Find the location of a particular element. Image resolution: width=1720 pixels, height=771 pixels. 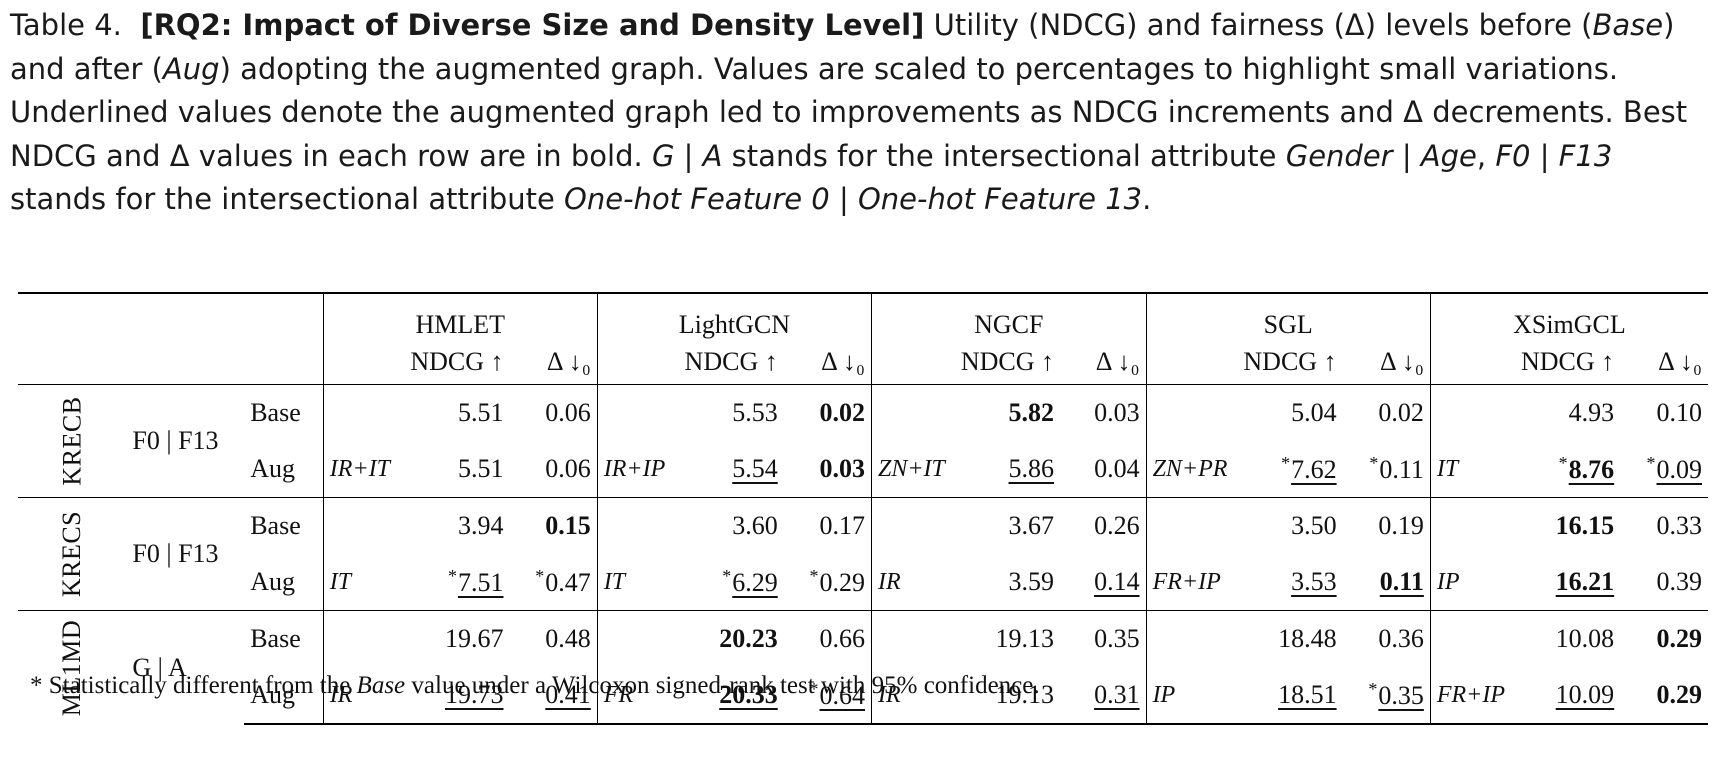

cell-value: 0.11 is located at coordinates (1401, 469).